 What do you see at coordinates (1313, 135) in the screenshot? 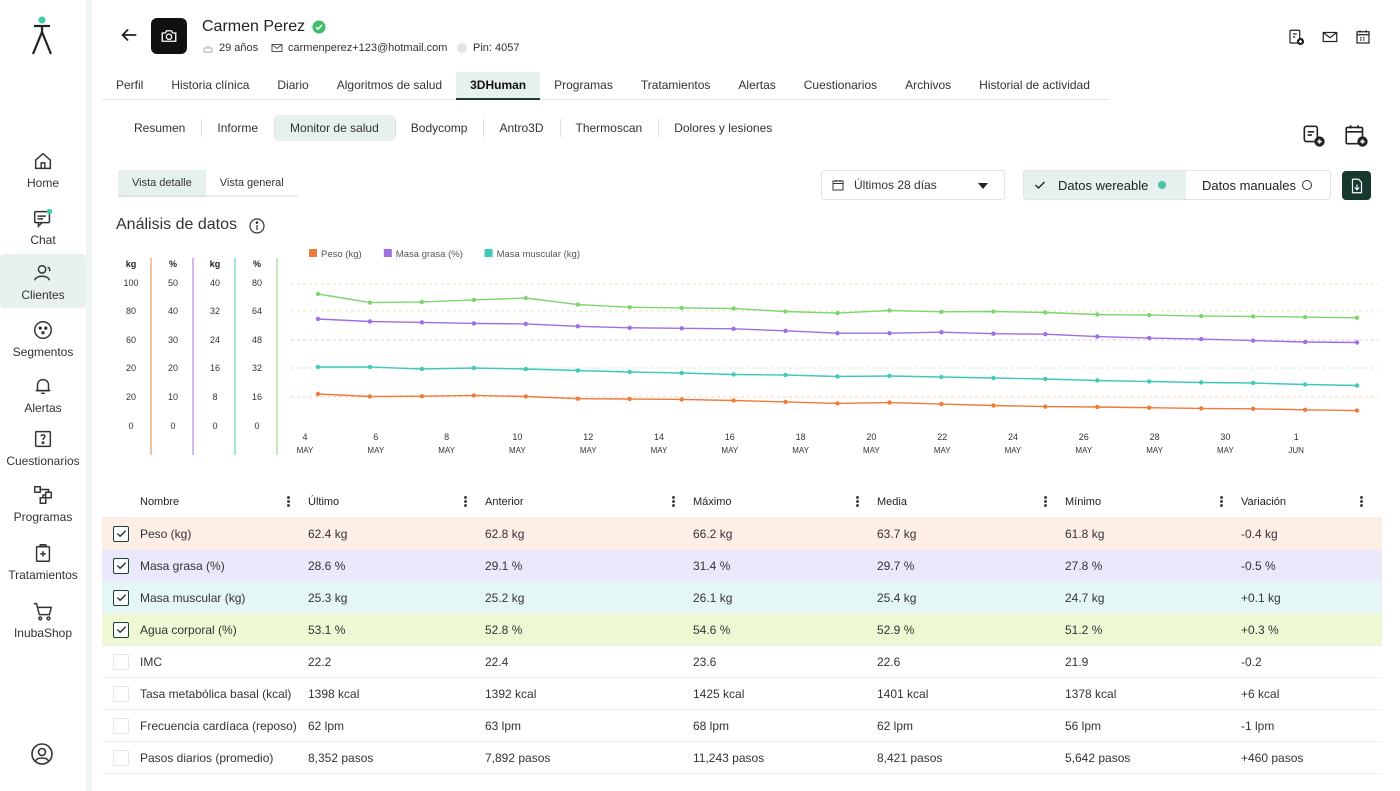
I see `add-device-icon` at bounding box center [1313, 135].